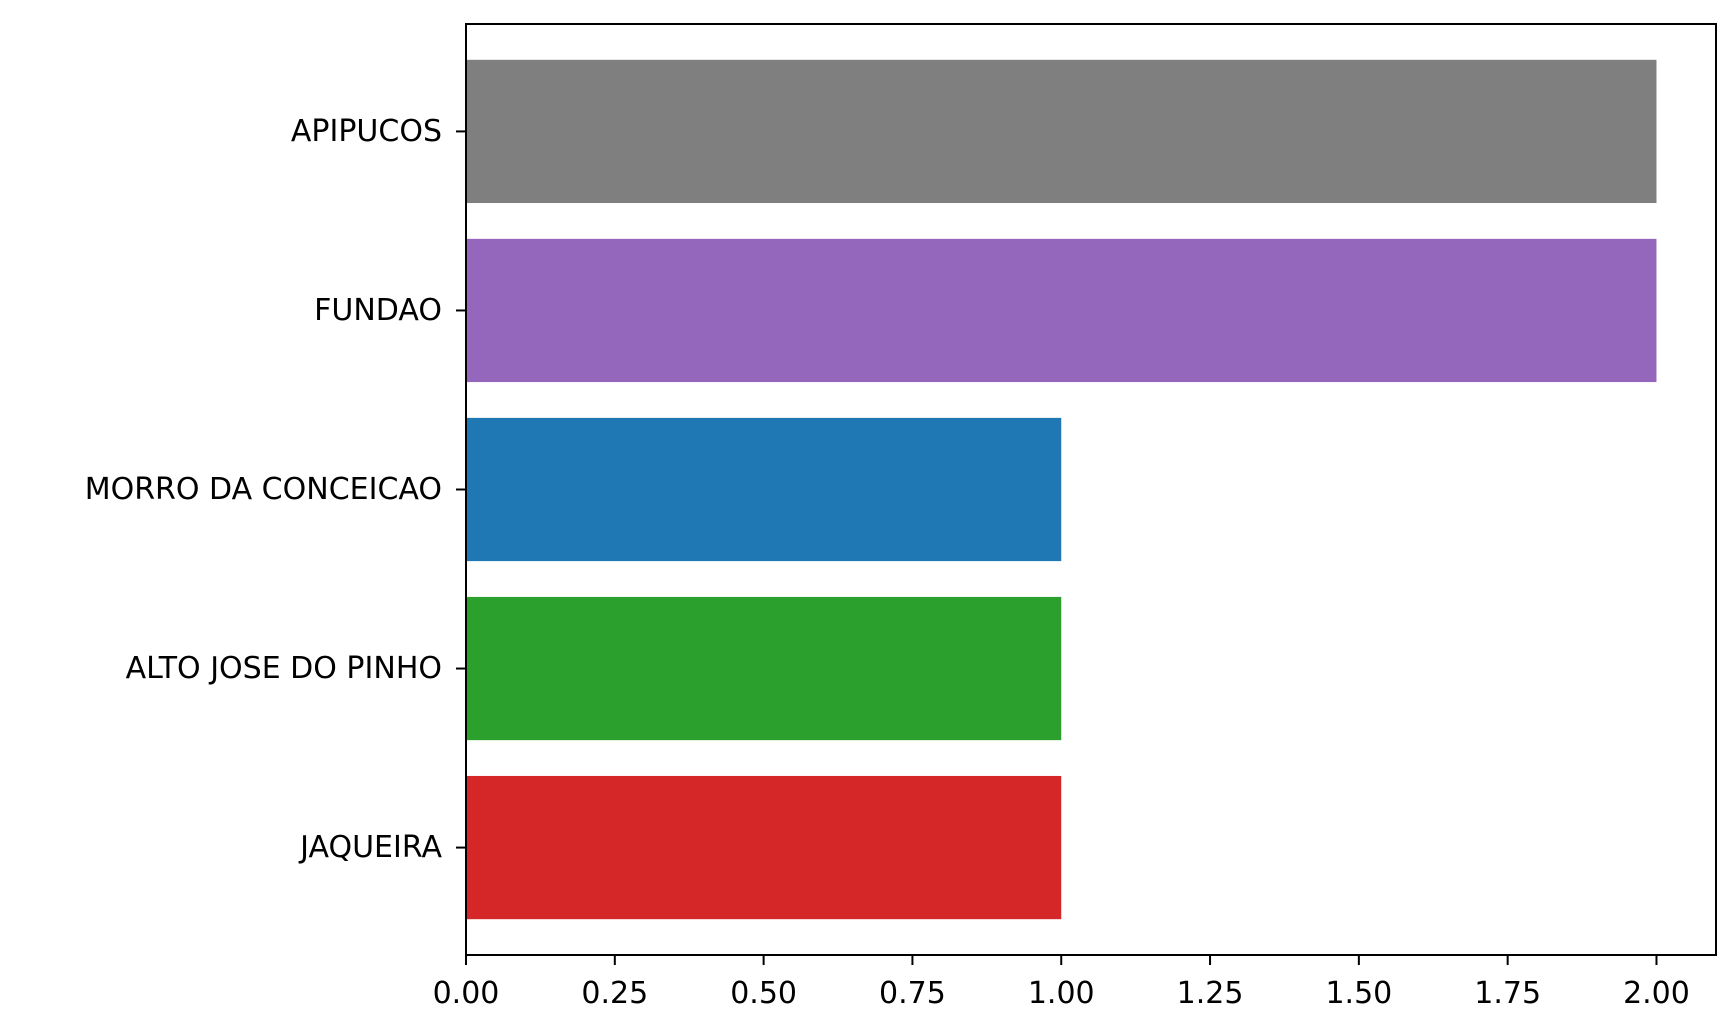 The width and height of the screenshot is (1728, 1032). Describe the element at coordinates (263, 489) in the screenshot. I see `y-tick-label: MORRO DA CONCEICAO` at that location.